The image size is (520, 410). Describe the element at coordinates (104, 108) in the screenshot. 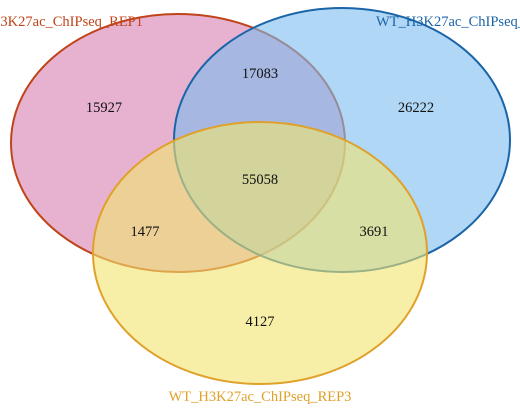

I see `count-rep1-only: 15927` at that location.